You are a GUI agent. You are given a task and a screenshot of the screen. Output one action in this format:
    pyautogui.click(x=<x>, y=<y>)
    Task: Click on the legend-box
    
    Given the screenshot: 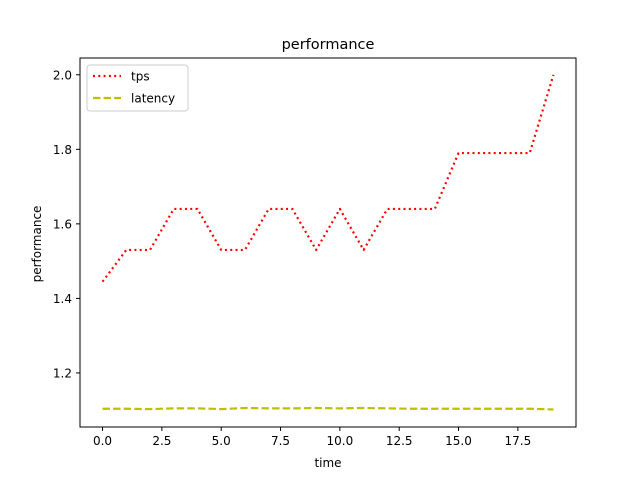 What is the action you would take?
    pyautogui.click(x=137, y=88)
    